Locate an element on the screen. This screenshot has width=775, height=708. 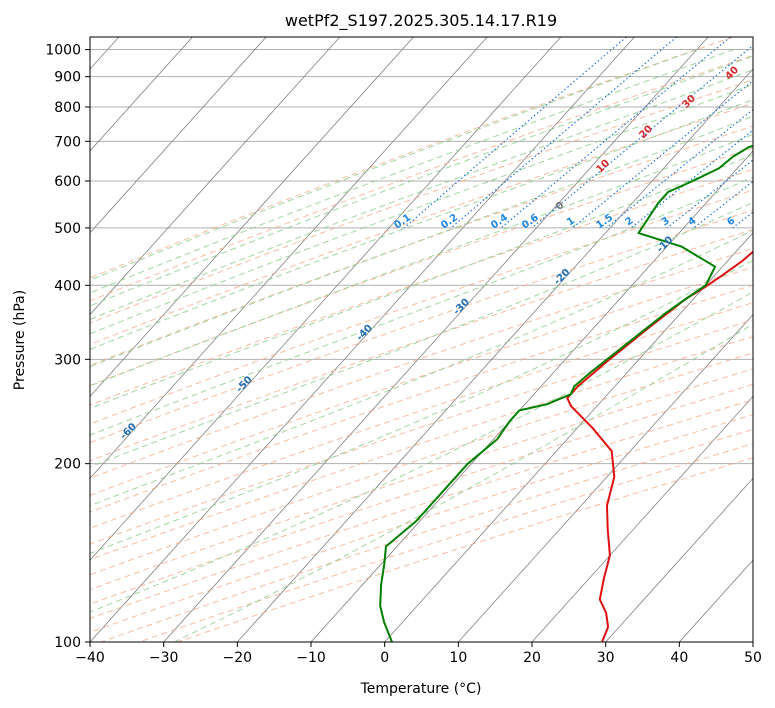
mixing-ratio-label: 4 is located at coordinates (692, 221).